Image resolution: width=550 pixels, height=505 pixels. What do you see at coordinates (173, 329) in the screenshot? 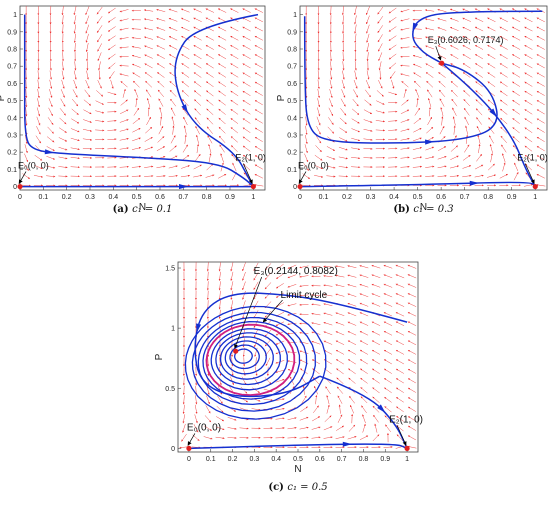
I see `y-tick-label: 1` at bounding box center [173, 329].